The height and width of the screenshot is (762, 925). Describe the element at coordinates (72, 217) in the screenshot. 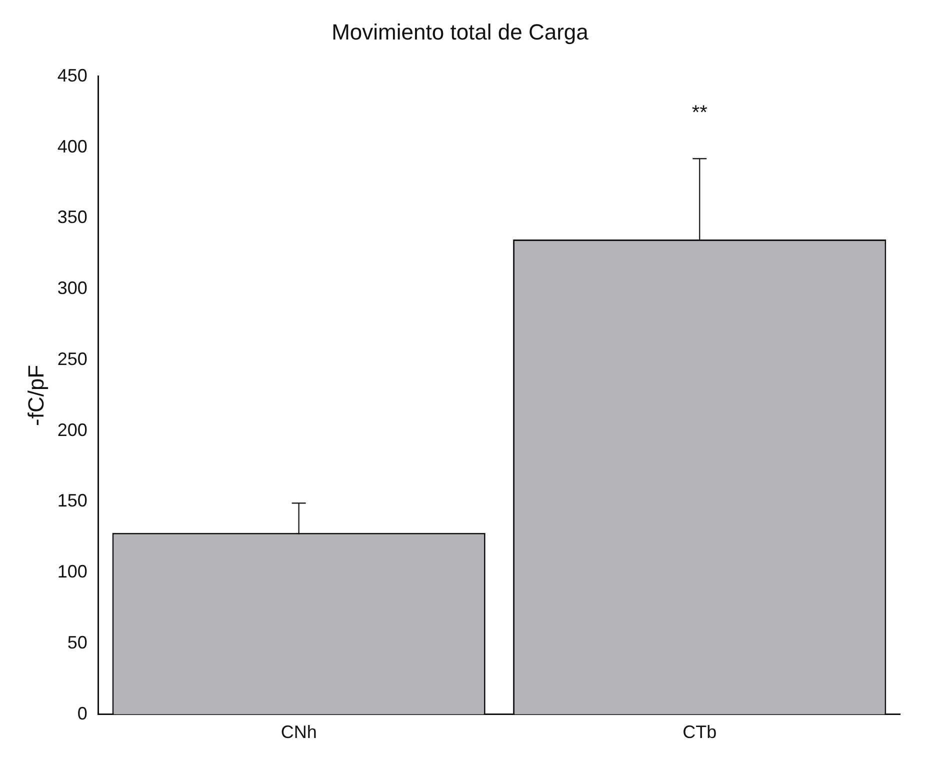

I see `y-tick-label: 350` at that location.